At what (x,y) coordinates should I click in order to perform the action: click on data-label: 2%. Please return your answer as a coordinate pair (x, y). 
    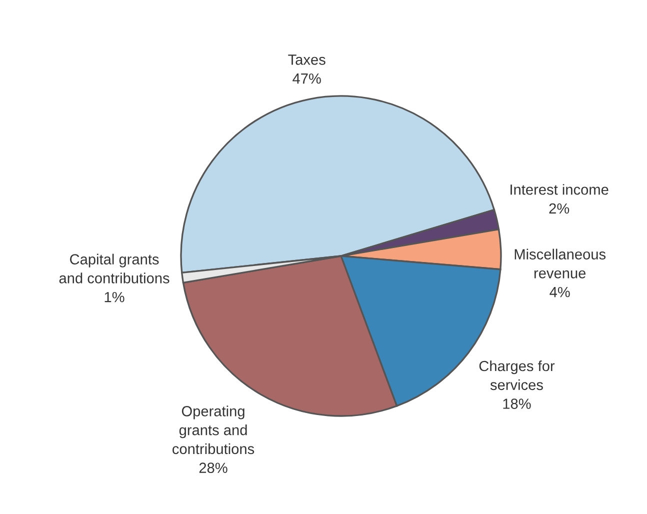
    Looking at the image, I should click on (559, 208).